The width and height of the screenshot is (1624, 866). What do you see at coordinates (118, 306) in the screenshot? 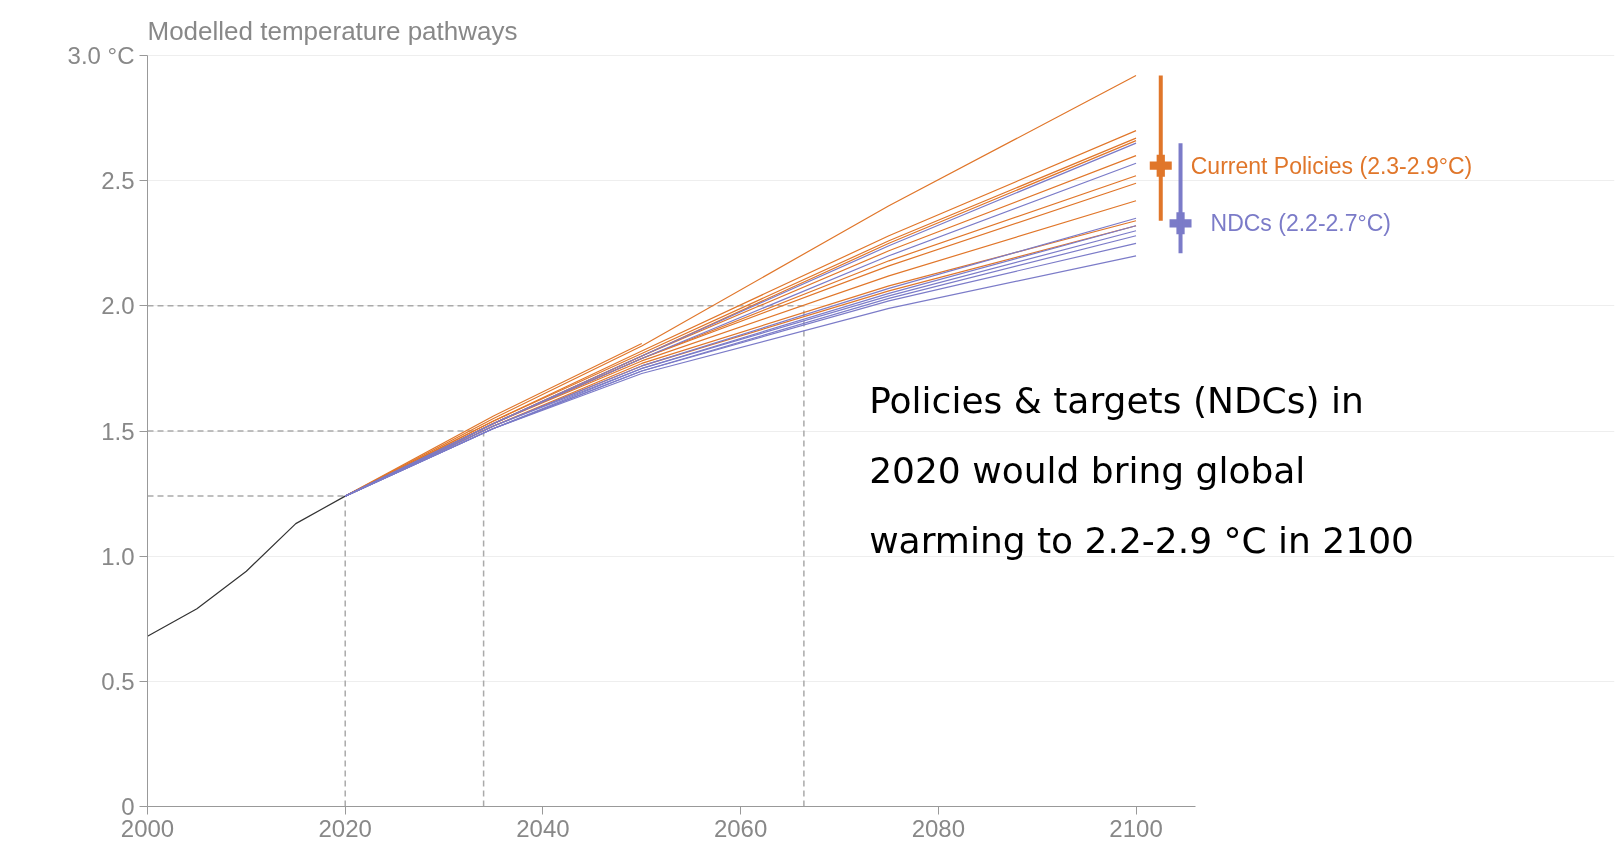
I see `y-tick-label: 2.0` at bounding box center [118, 306].